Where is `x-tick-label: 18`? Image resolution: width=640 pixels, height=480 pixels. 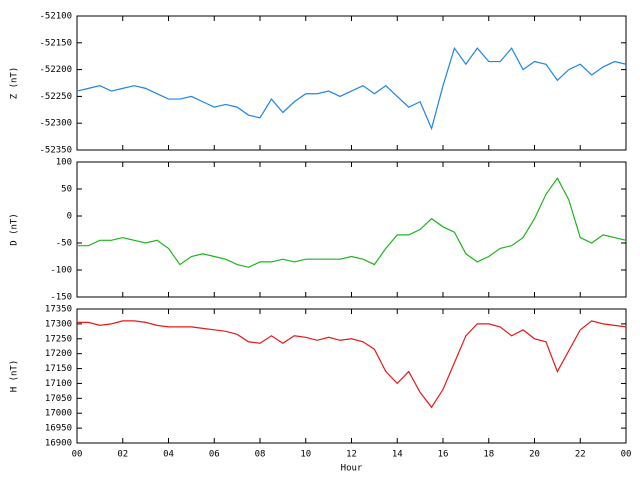
x-tick-label: 18 is located at coordinates (488, 455).